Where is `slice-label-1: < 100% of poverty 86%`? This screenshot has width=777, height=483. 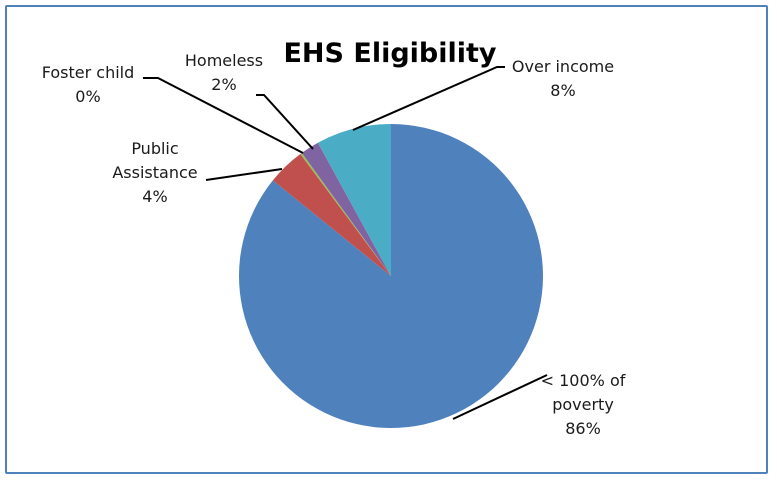
slice-label-1: < 100% of poverty 86% is located at coordinates (583, 404).